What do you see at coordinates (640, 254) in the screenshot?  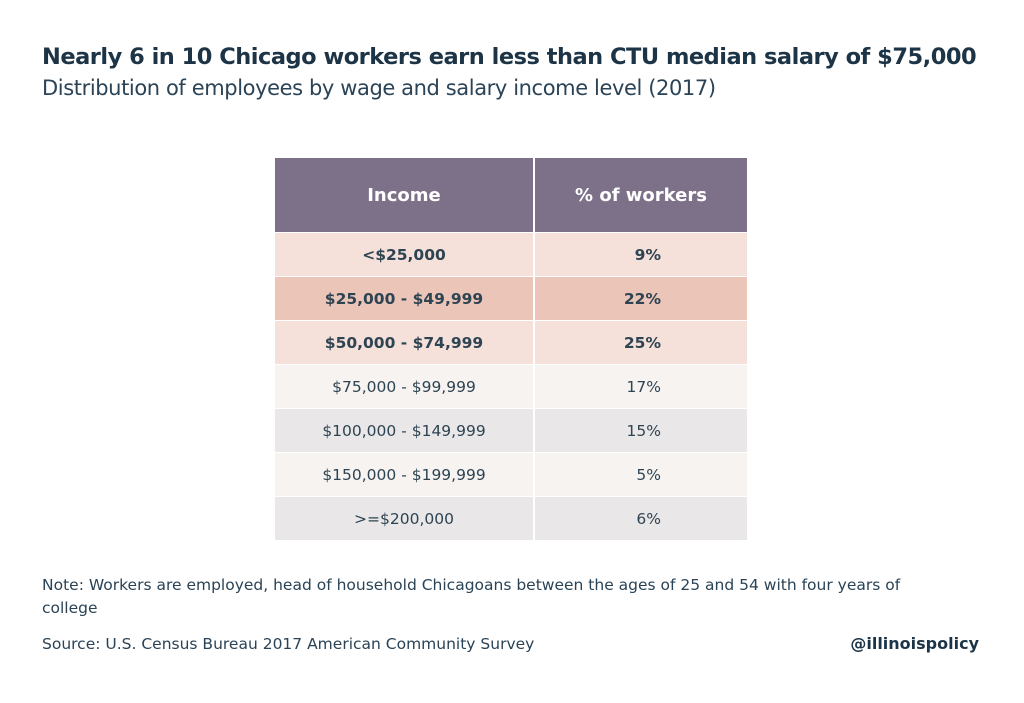 I see `pct-cell: 9%` at bounding box center [640, 254].